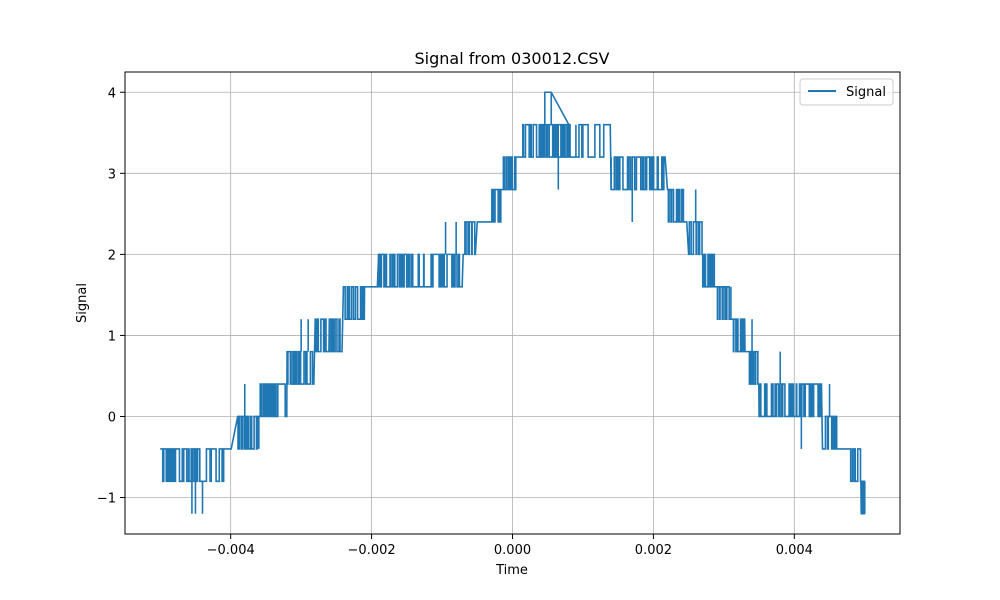 The width and height of the screenshot is (1000, 600). What do you see at coordinates (512, 550) in the screenshot?
I see `x-tick-label: 0.000` at bounding box center [512, 550].